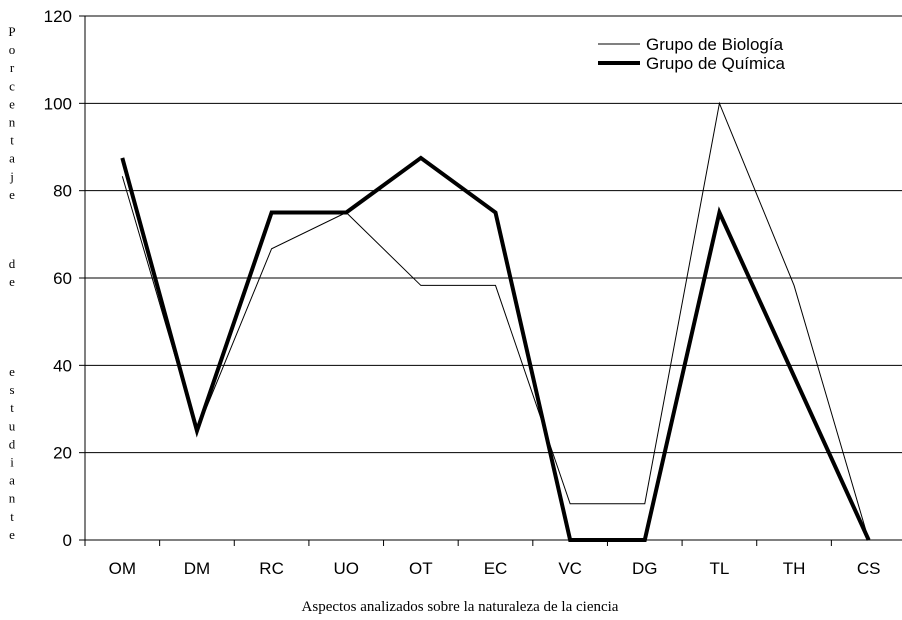  Describe the element at coordinates (645, 568) in the screenshot. I see `x-tick-label: DG` at that location.